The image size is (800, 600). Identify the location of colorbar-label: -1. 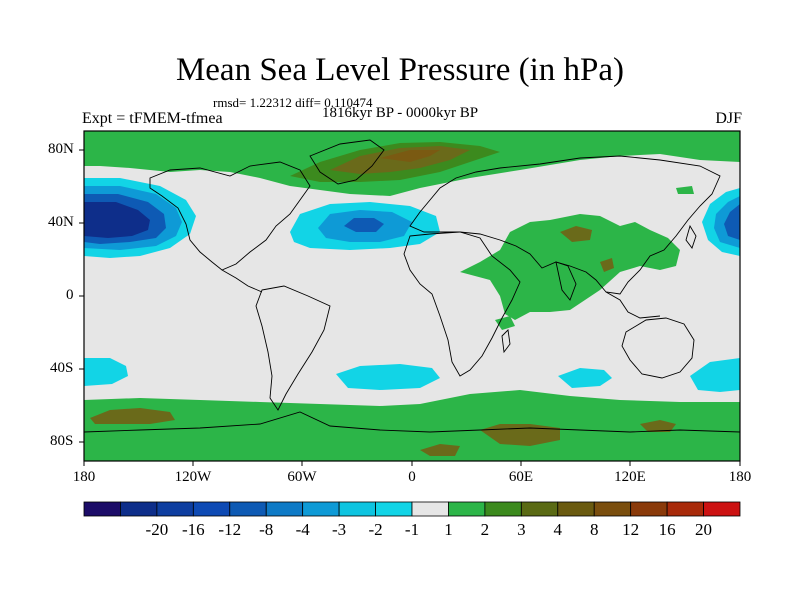
(412, 529).